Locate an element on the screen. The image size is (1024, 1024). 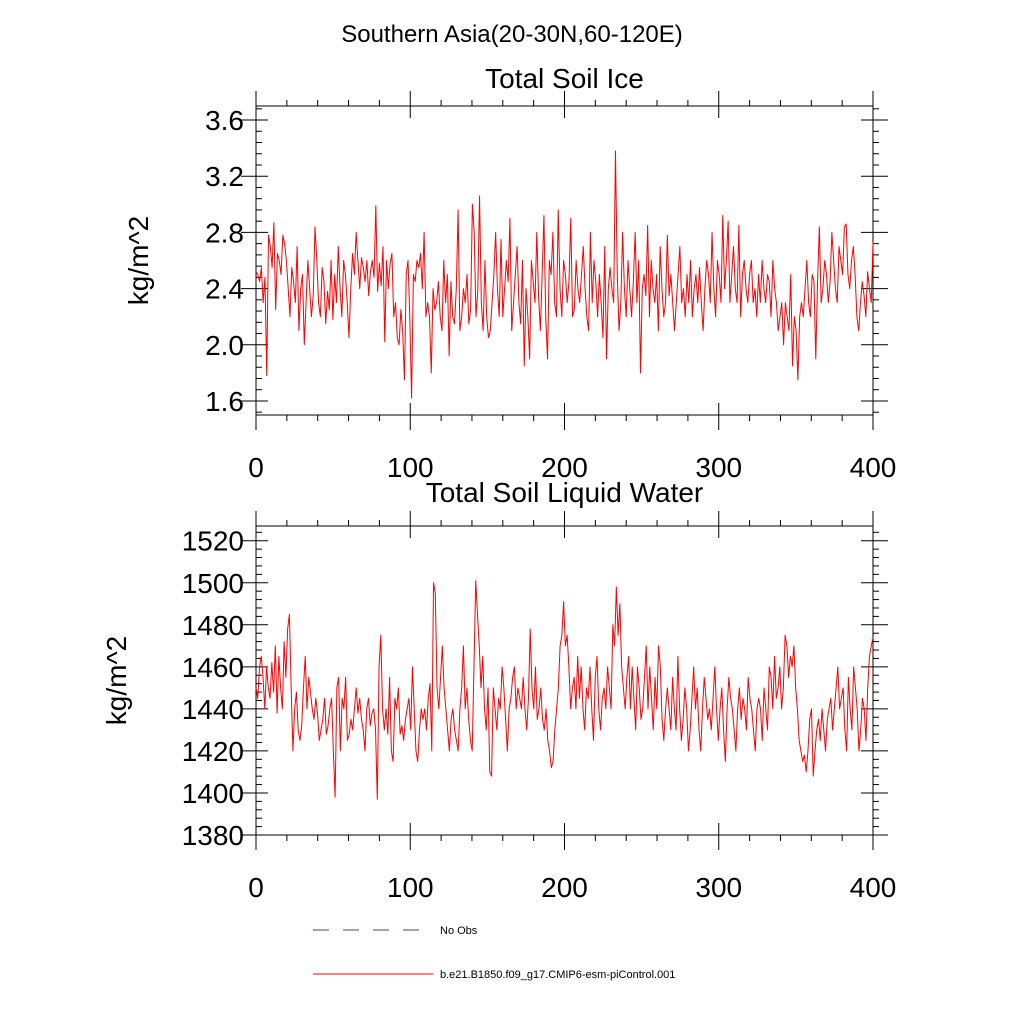
y-tick-label: 1440 is located at coordinates (213, 709).